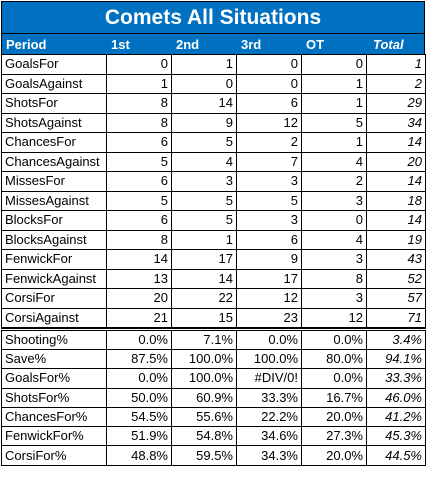  Describe the element at coordinates (54, 278) in the screenshot. I see `row-label: FenwickAgainst` at that location.